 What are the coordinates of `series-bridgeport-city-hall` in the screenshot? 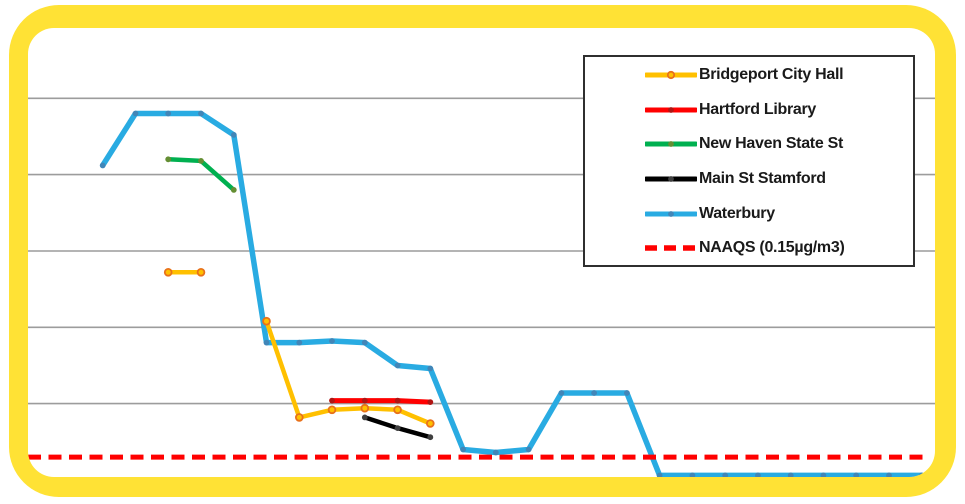 It's located at (299, 348).